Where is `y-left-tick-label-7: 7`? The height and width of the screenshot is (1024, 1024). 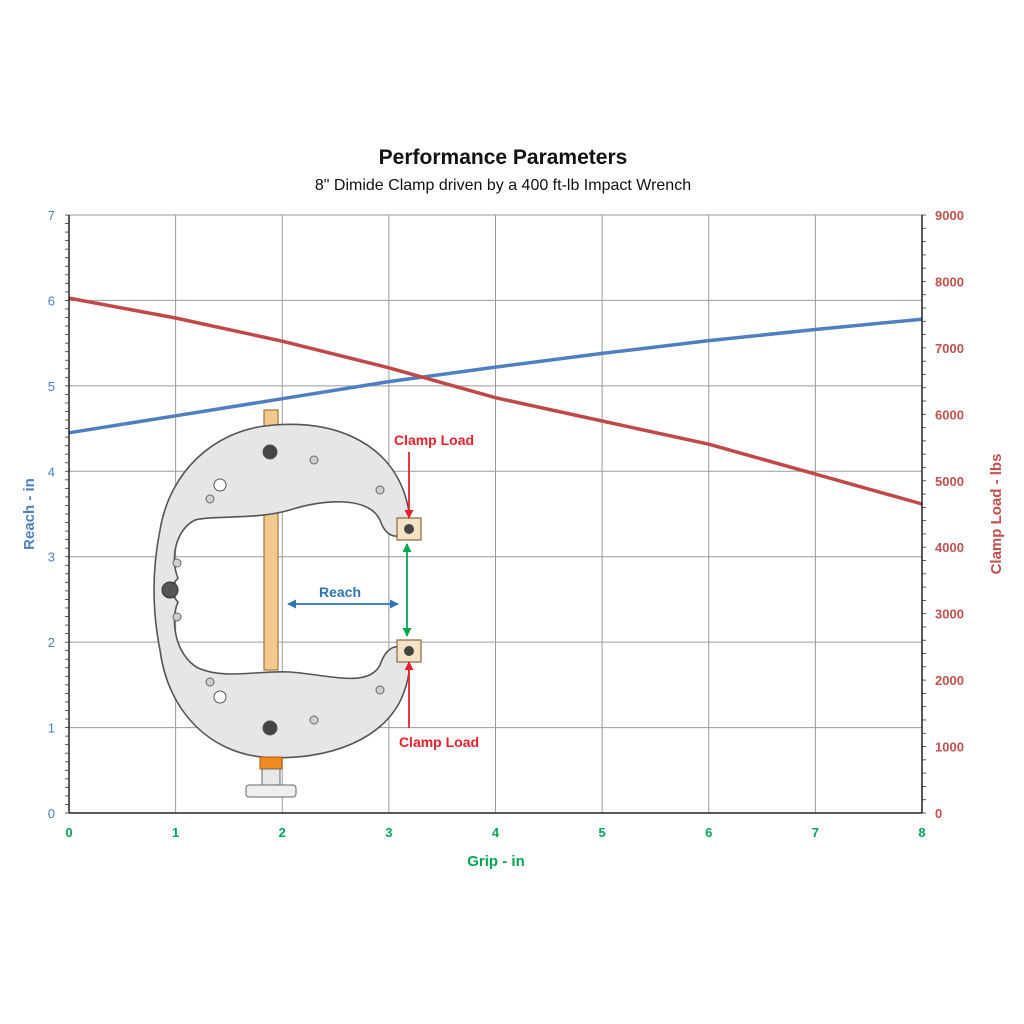 y-left-tick-label-7: 7 is located at coordinates (51, 215).